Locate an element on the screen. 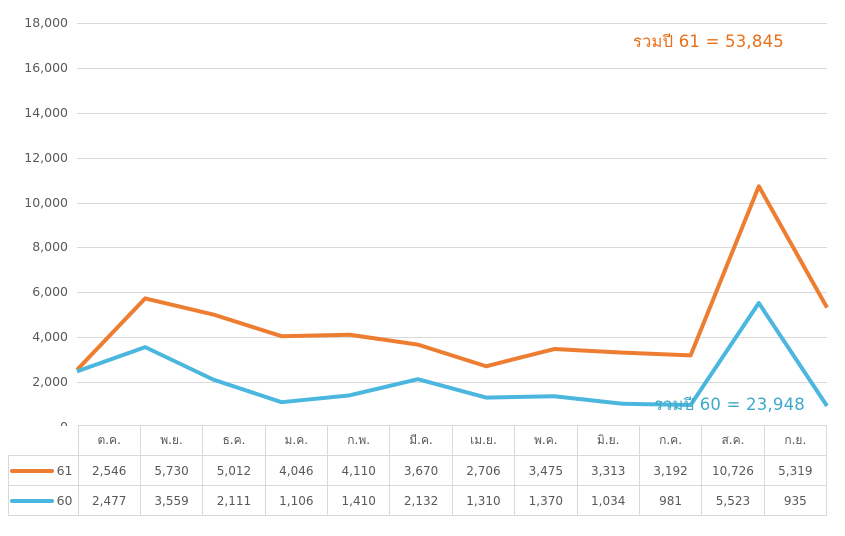 The width and height of the screenshot is (845, 536). table-cell: 5,012 is located at coordinates (234, 470).